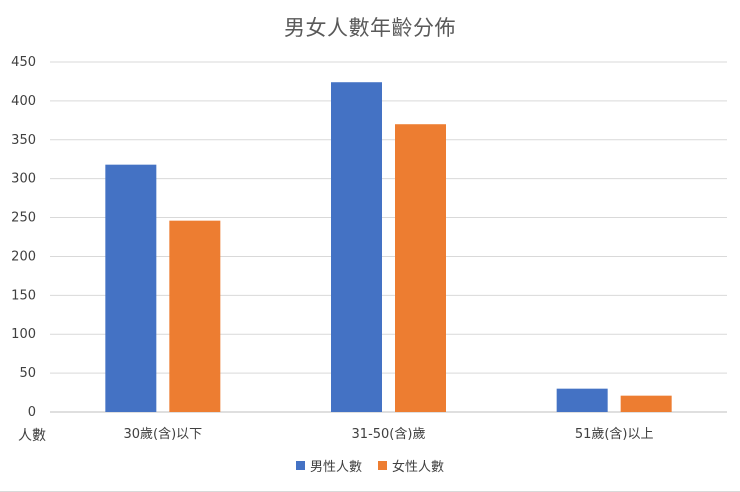 The image size is (740, 492). I want to click on y-tick-label: 0, so click(32, 412).